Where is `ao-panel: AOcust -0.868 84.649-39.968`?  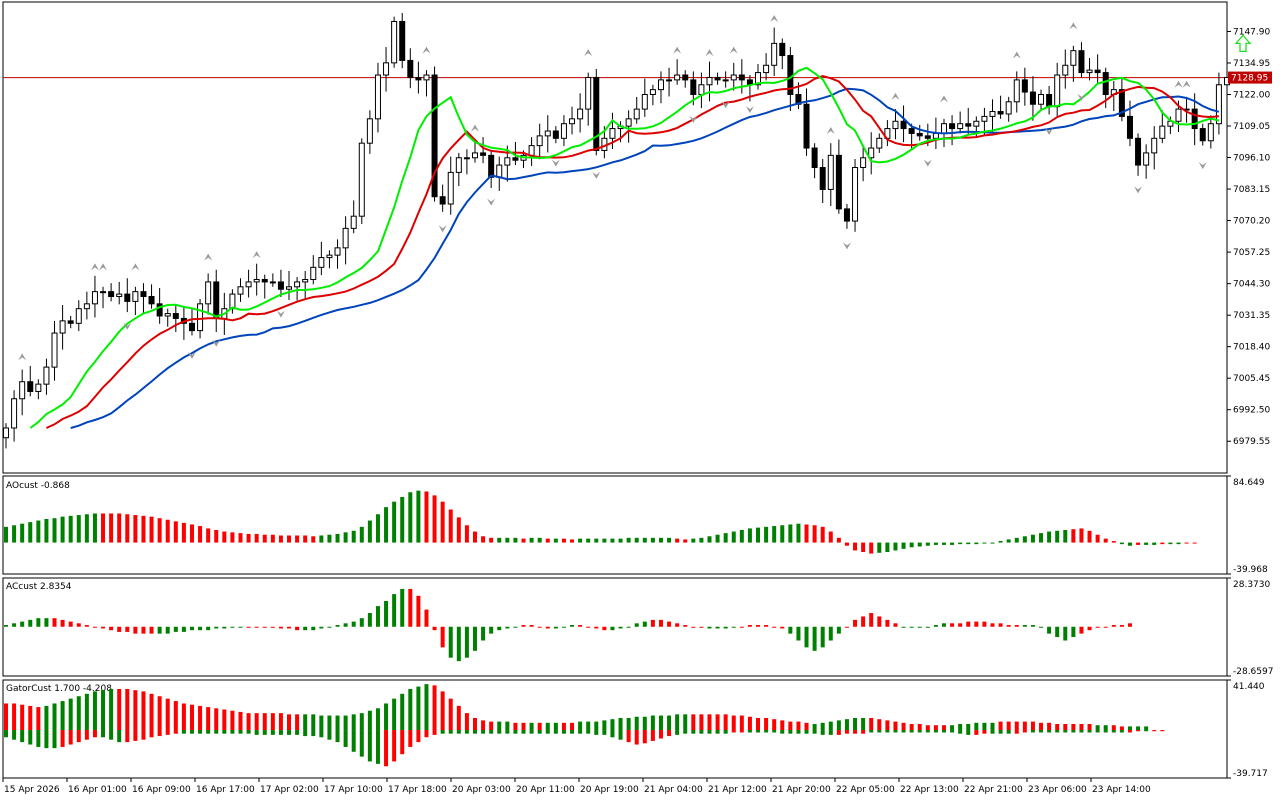 ao-panel: AOcust -0.868 84.649-39.968 is located at coordinates (635, 525).